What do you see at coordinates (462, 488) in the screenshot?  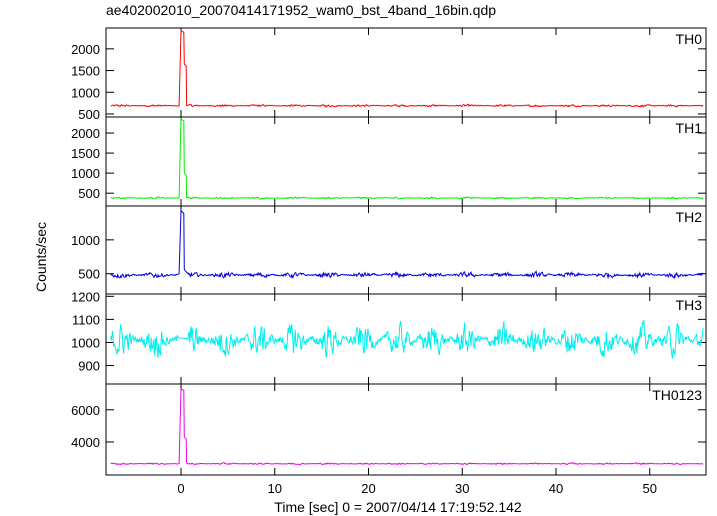 I see `x-tick-label: 30` at bounding box center [462, 488].